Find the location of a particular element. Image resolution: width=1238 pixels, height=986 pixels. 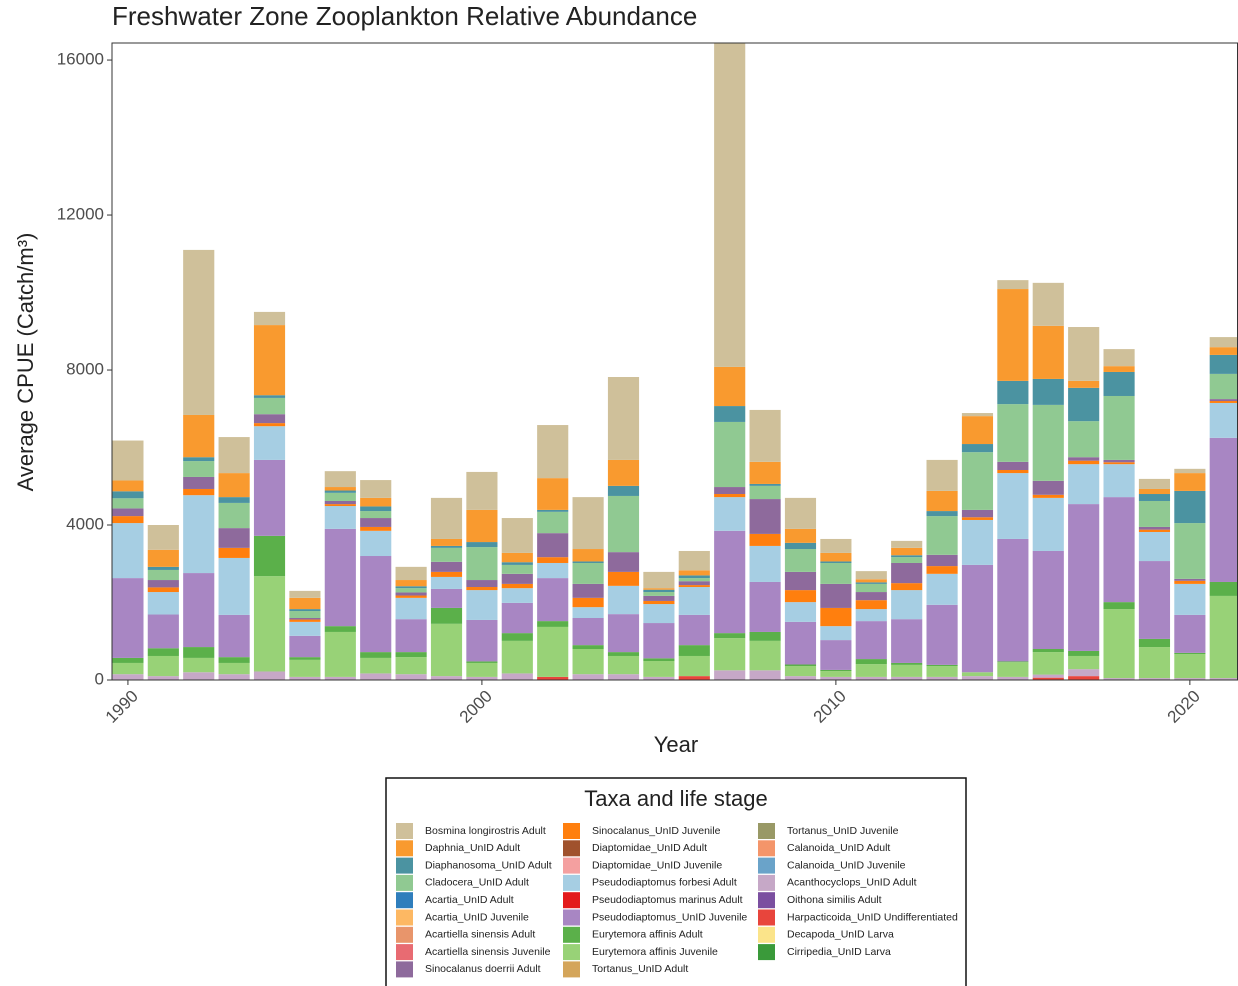

legend-label: Cirripedia_UnID Larva is located at coordinates (839, 952).